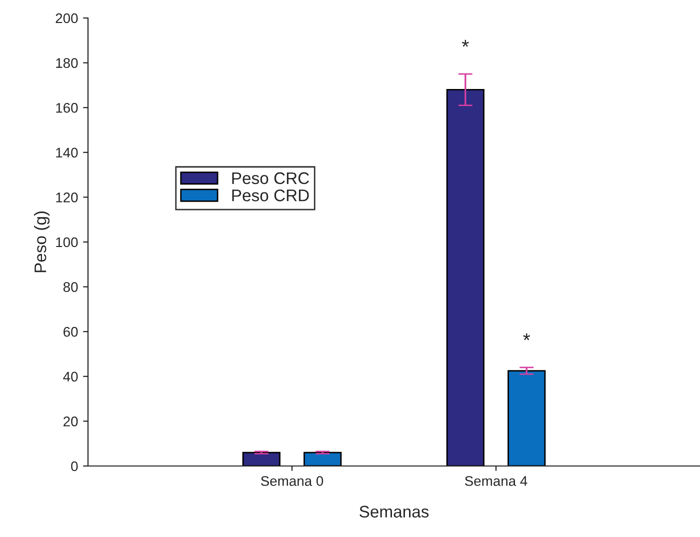 This screenshot has height=537, width=700. Describe the element at coordinates (71, 421) in the screenshot. I see `y-tick-label: 20` at that location.